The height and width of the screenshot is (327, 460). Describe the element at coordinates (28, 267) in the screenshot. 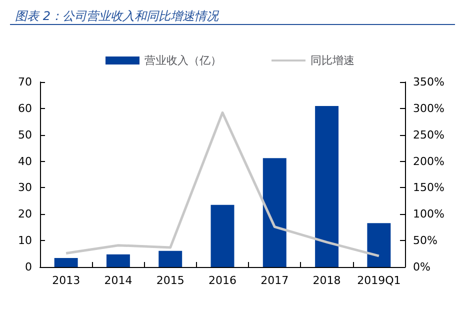

I see `y-tick-label: 0` at that location.